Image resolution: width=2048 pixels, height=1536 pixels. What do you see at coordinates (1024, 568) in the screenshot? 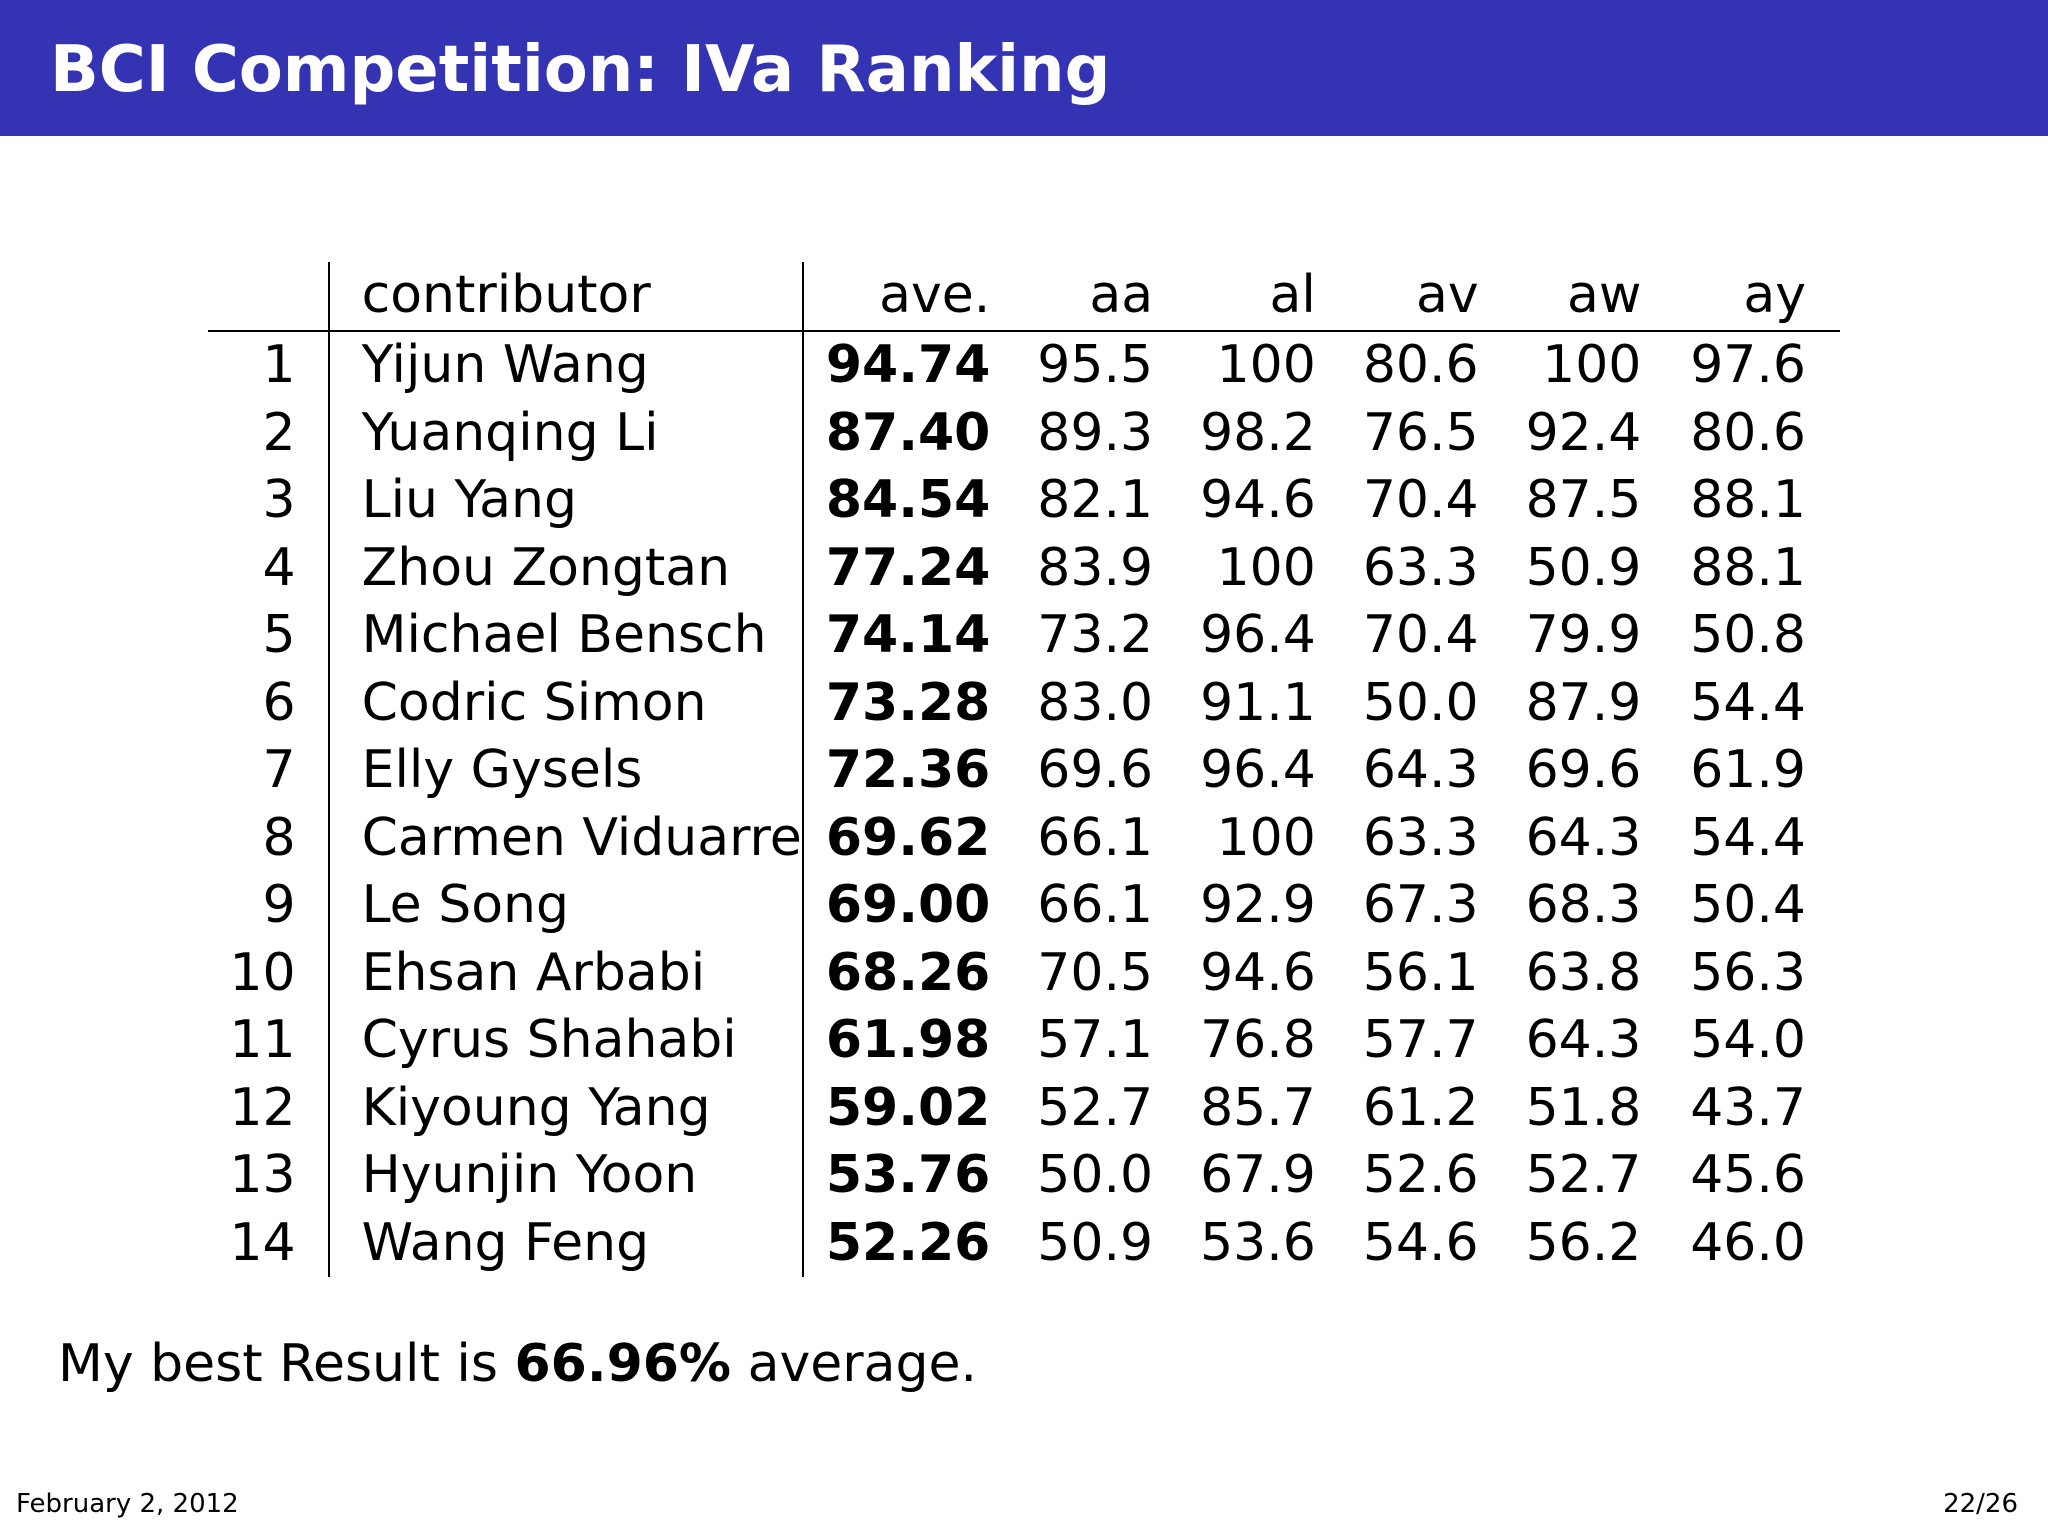
I see `table-row: 4 Zhou Zongtan 77.24 83.9 100 63.3 50.9 88.1` at bounding box center [1024, 568].